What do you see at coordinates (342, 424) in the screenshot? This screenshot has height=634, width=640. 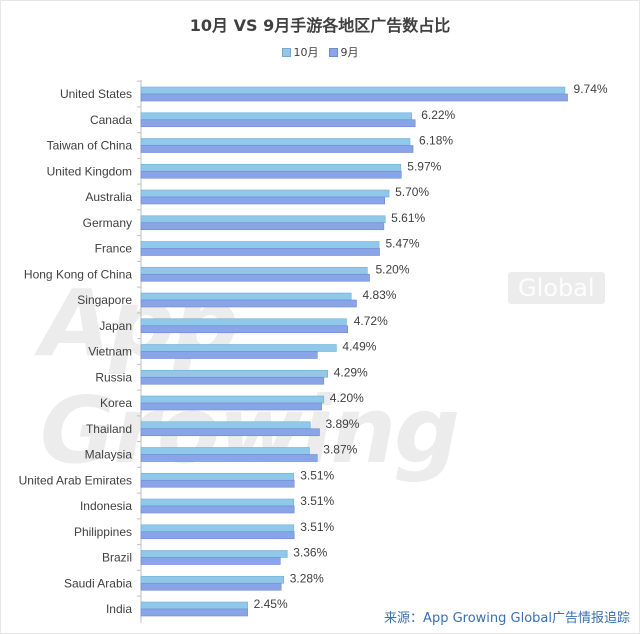 I see `data-label: 3.89%` at bounding box center [342, 424].